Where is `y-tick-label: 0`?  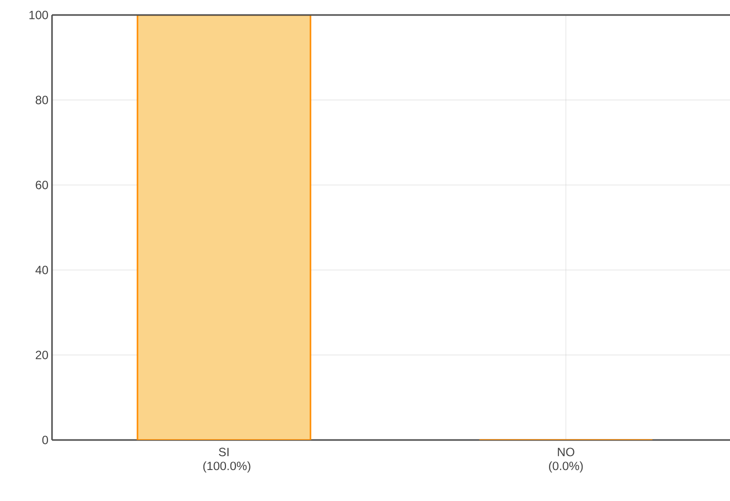 y-tick-label: 0 is located at coordinates (45, 440).